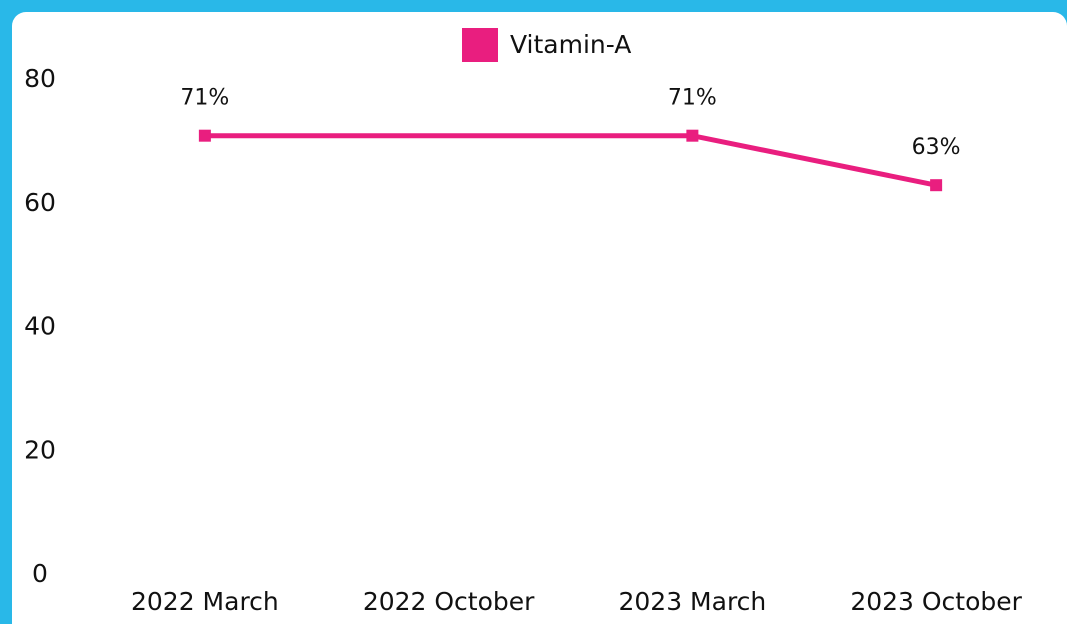 This screenshot has height=624, width=1067. I want to click on y-tick-label: 20, so click(40, 449).